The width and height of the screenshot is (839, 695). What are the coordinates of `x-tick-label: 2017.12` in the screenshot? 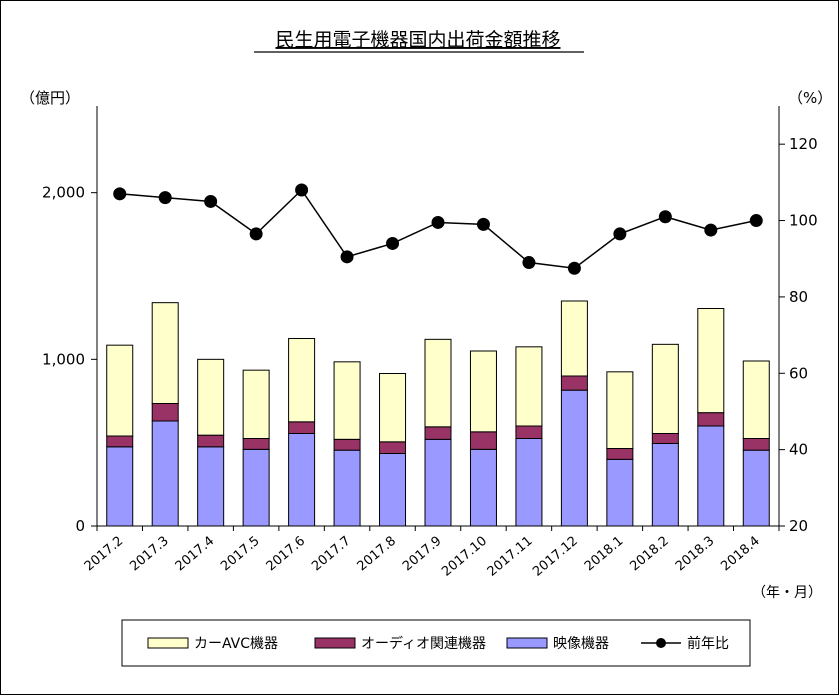 It's located at (555, 557).